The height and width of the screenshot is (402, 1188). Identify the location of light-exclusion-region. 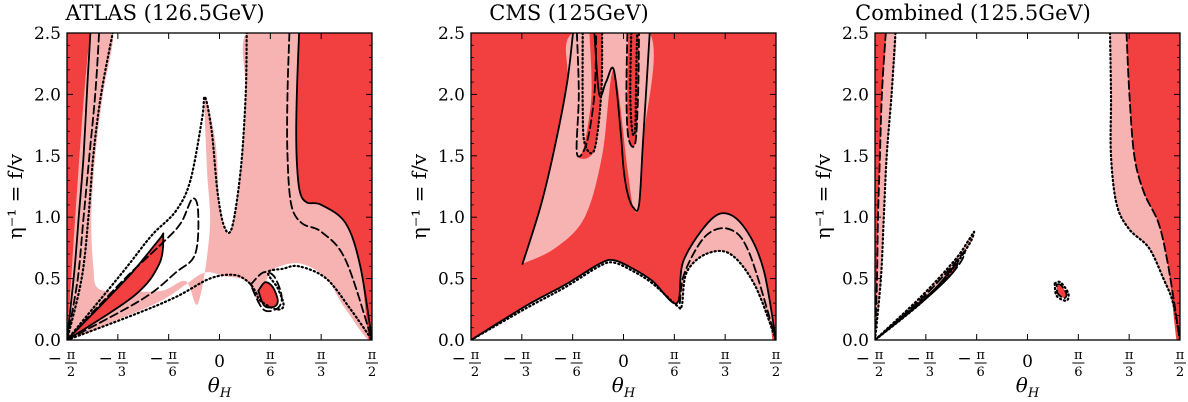
(728, 276).